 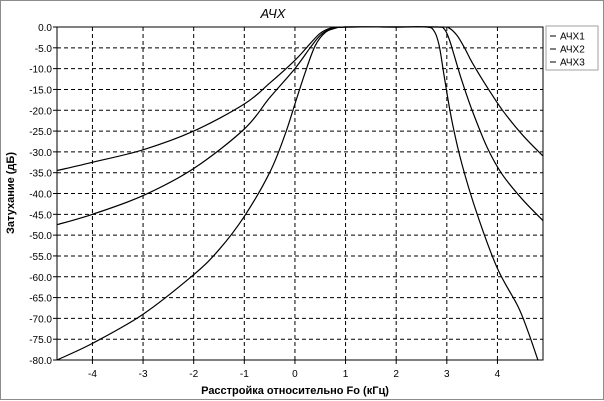 I want to click on y-tick-label-7: -35.0, so click(x=40, y=174).